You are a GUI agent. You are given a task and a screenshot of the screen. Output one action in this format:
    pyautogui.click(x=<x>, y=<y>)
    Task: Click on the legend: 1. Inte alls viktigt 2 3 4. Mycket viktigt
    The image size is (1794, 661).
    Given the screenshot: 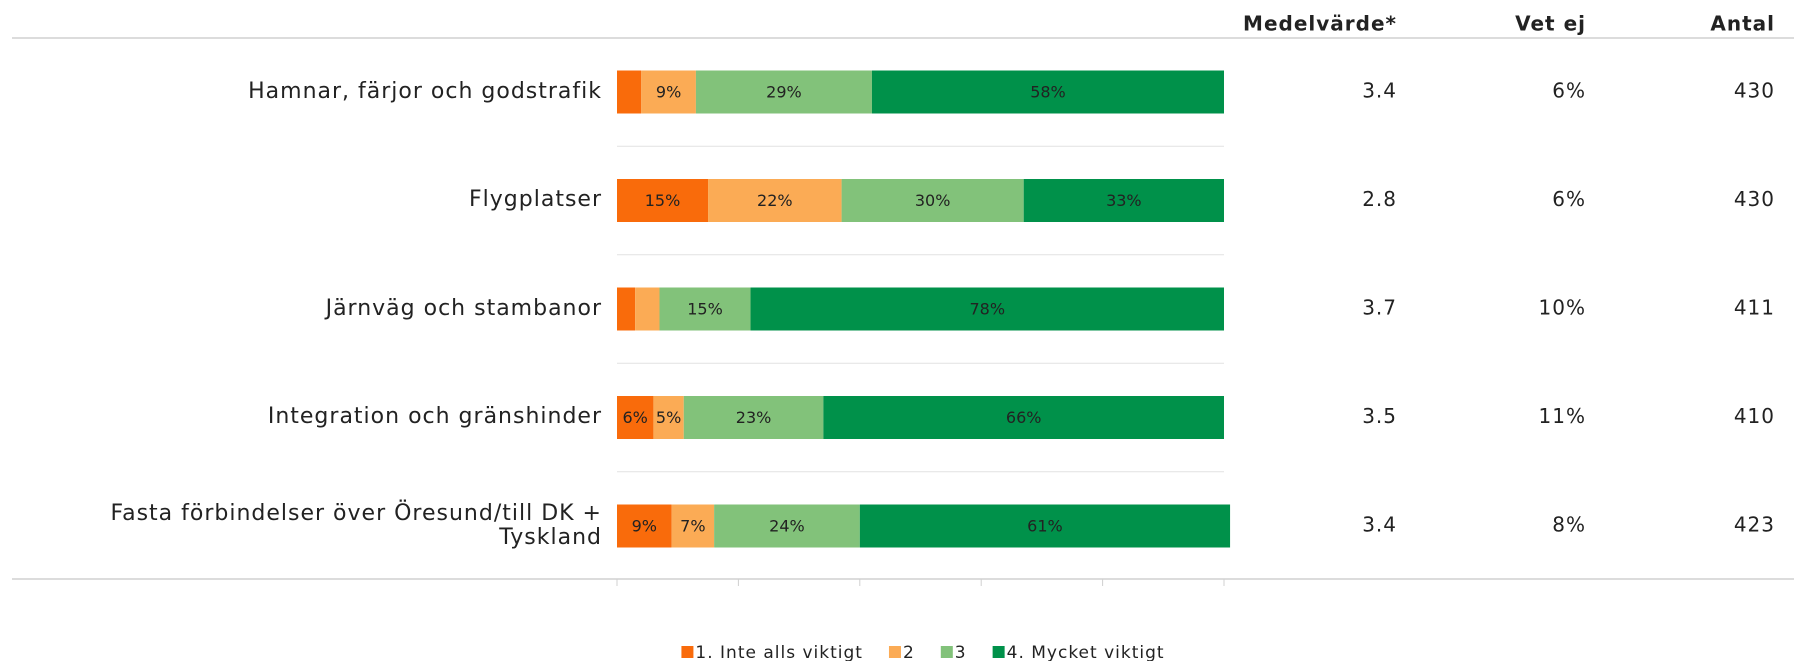 What is the action you would take?
    pyautogui.click(x=922, y=652)
    